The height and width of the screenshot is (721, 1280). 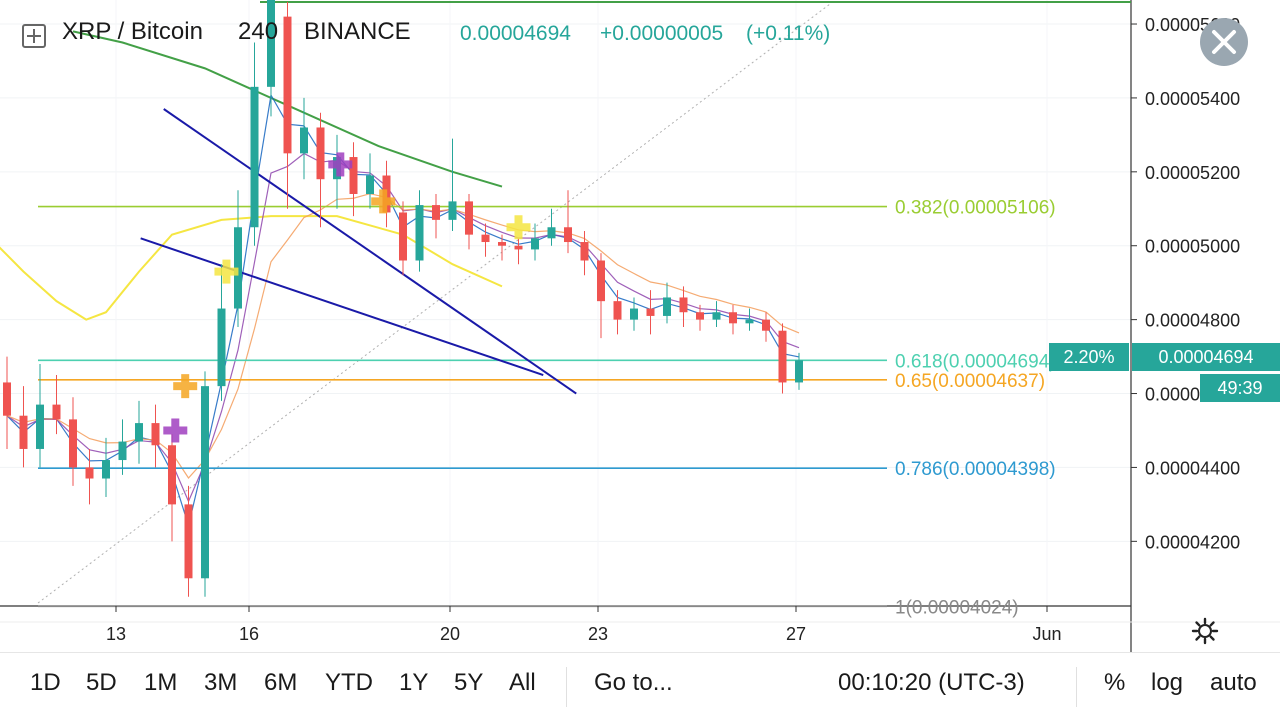 I want to click on price-change-pct: (+0.11%), so click(x=788, y=33).